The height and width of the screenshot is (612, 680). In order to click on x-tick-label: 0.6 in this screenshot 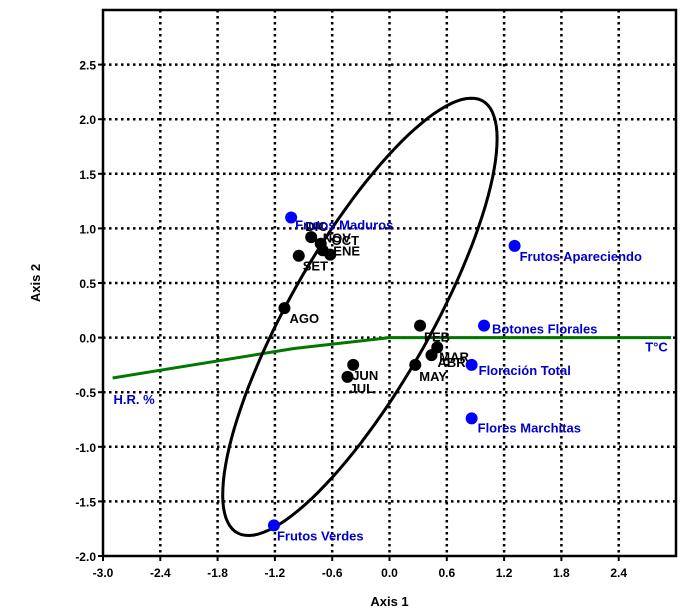, I will do `click(446, 573)`.